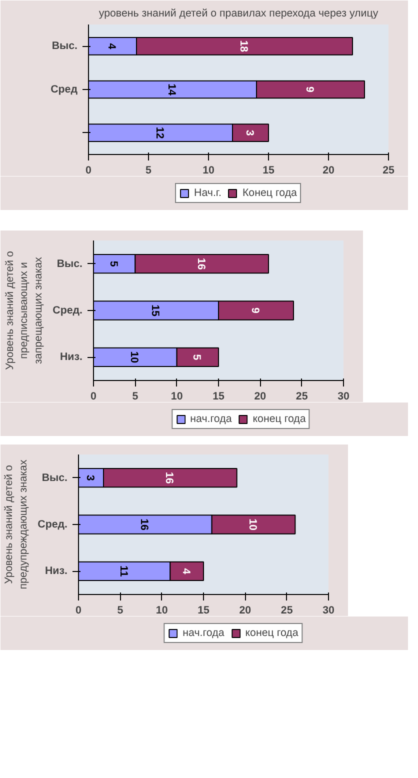 Image resolution: width=418 pixels, height=778 pixels. Describe the element at coordinates (172, 90) in the screenshot. I see `data-label: 14` at that location.